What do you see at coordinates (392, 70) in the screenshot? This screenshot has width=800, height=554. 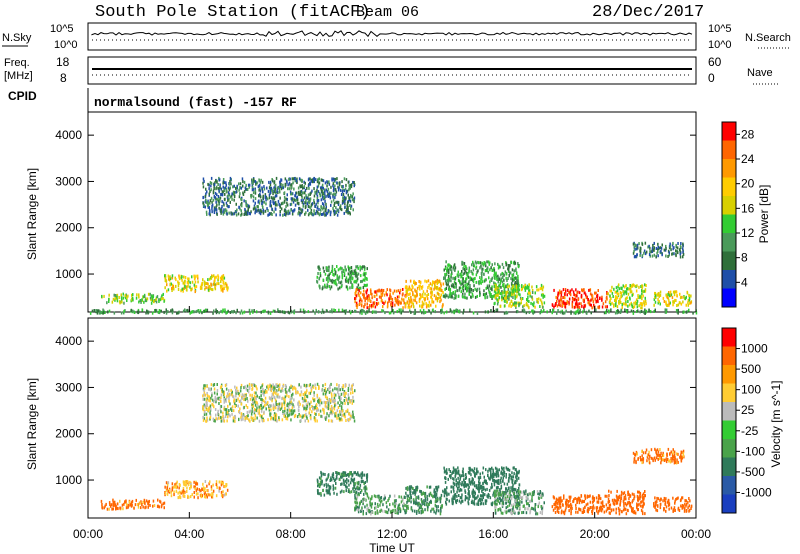 I see `freq-frame` at bounding box center [392, 70].